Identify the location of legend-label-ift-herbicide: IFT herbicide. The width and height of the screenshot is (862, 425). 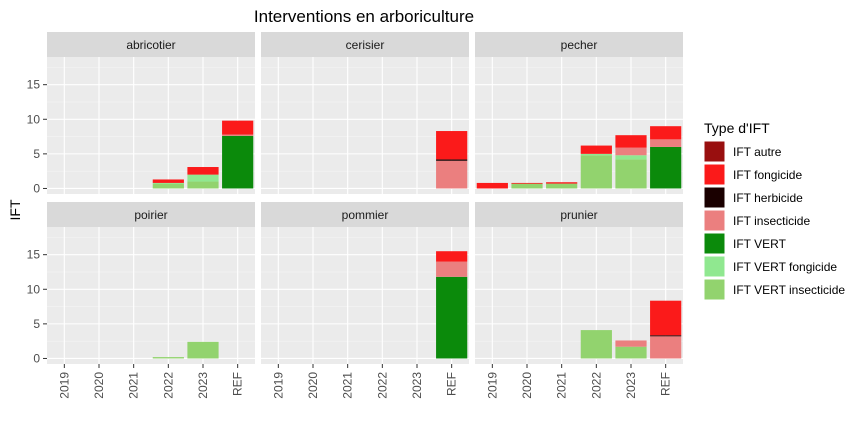
(768, 198).